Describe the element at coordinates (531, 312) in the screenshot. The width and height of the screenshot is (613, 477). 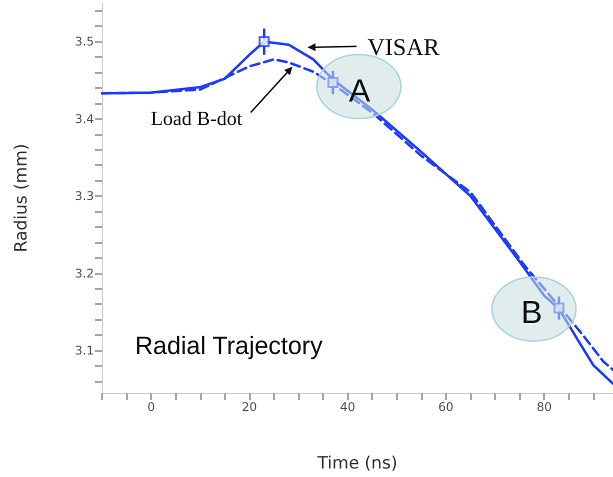
I see `annotation: B` at that location.